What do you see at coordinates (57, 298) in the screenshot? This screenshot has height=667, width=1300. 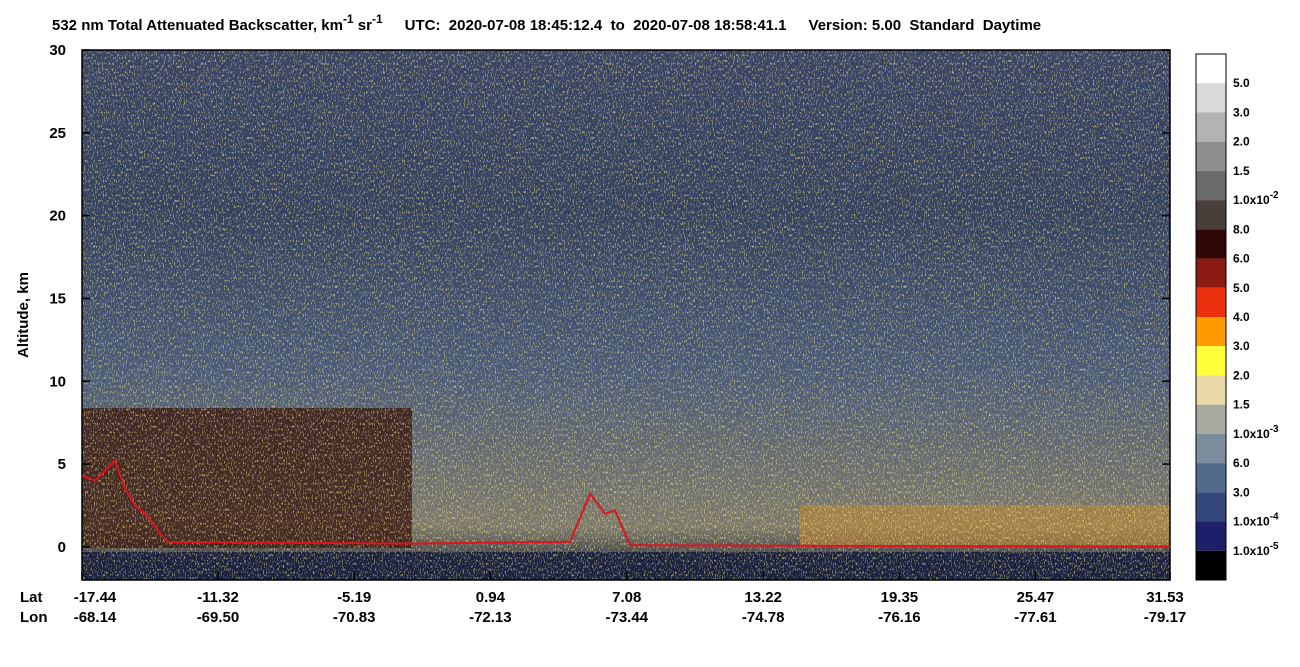 I see `y-tick-label: 15` at bounding box center [57, 298].